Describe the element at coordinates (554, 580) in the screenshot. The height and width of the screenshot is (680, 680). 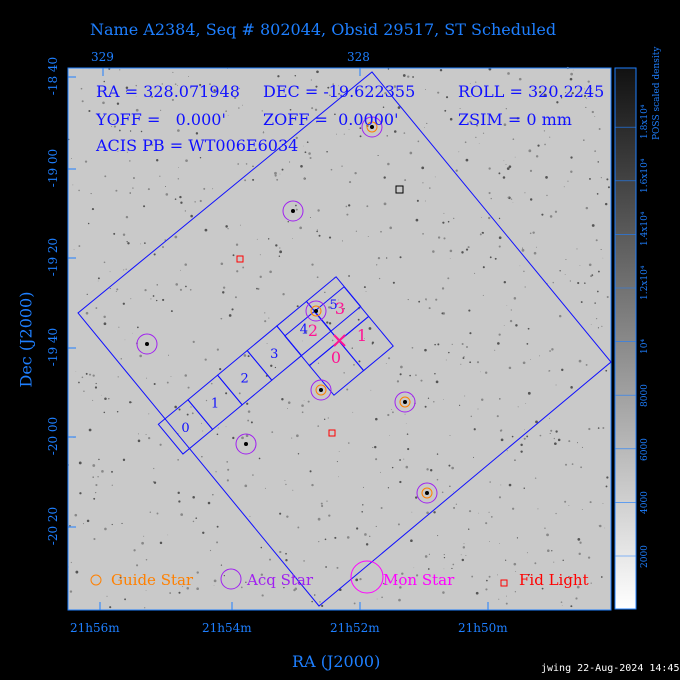
I see `legend-fid-light: Fid Light` at that location.